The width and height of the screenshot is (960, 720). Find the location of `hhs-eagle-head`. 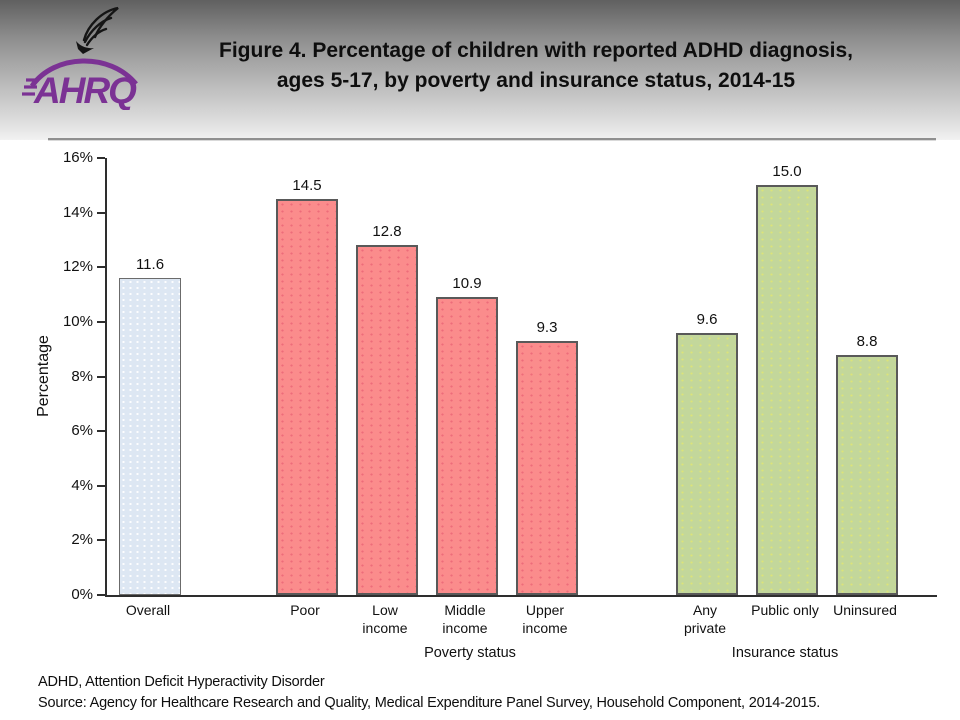

hhs-eagle-head is located at coordinates (85, 47).